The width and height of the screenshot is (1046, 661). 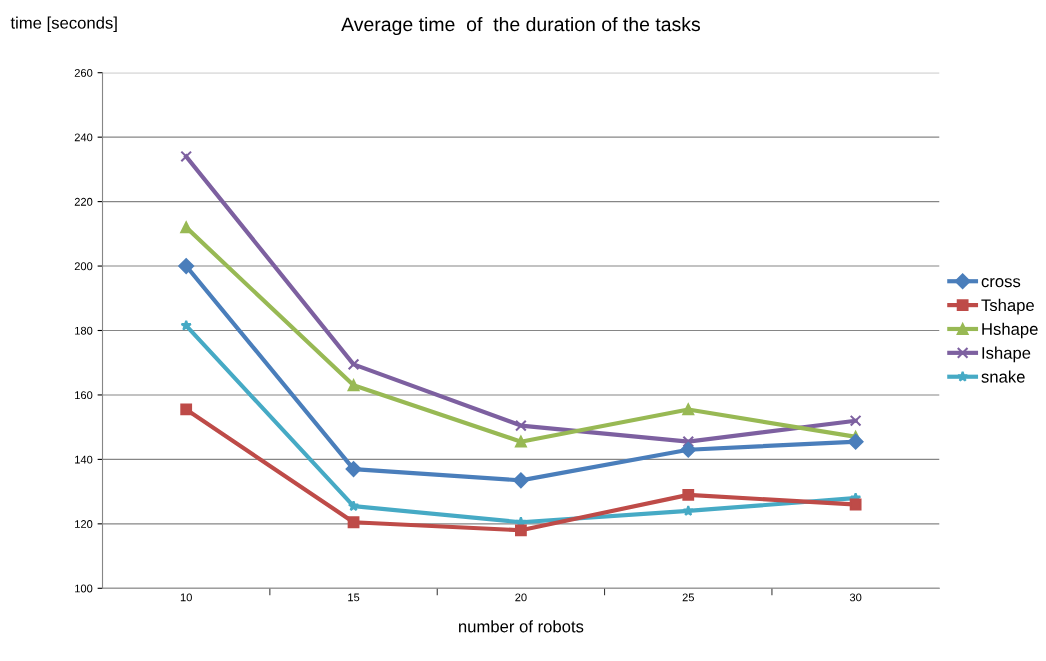 What do you see at coordinates (354, 597) in the screenshot?
I see `x-tick-label: 15` at bounding box center [354, 597].